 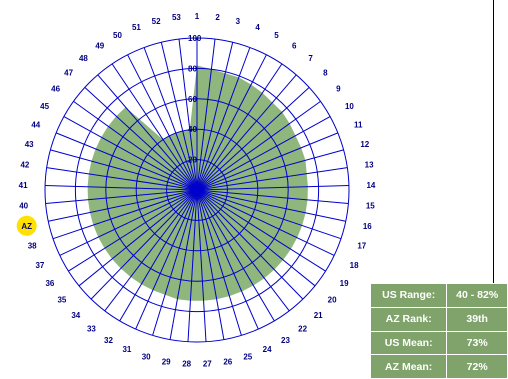 What do you see at coordinates (195, 38) in the screenshot?
I see `ring-tick-label: 100` at bounding box center [195, 38].